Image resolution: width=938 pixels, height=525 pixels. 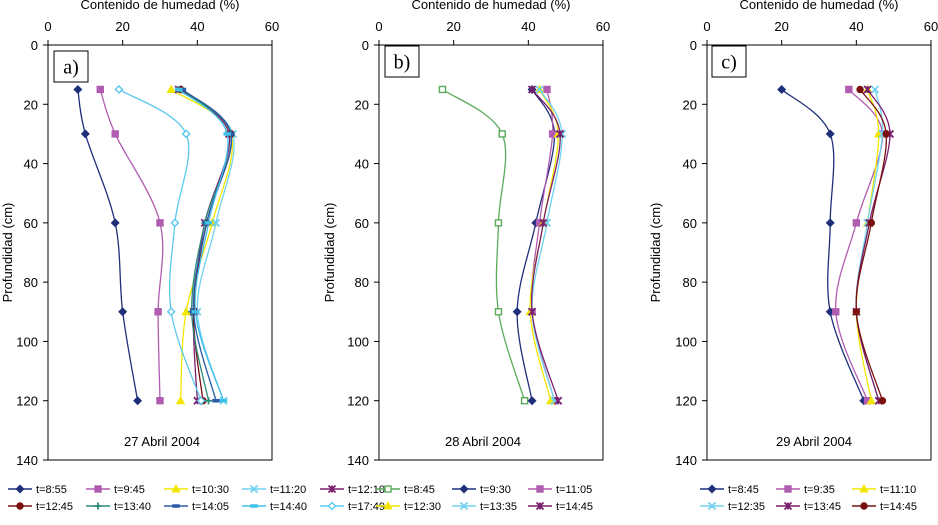 I want to click on legend-entry: t=13:45, so click(x=822, y=507).